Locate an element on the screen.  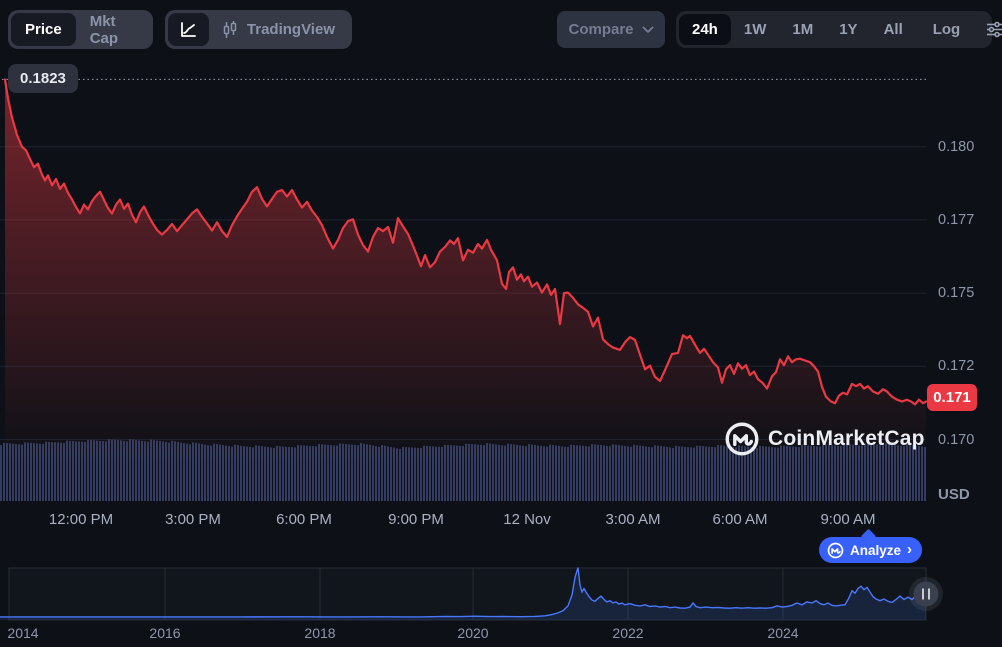
analyze-button: Analyze › is located at coordinates (871, 550).